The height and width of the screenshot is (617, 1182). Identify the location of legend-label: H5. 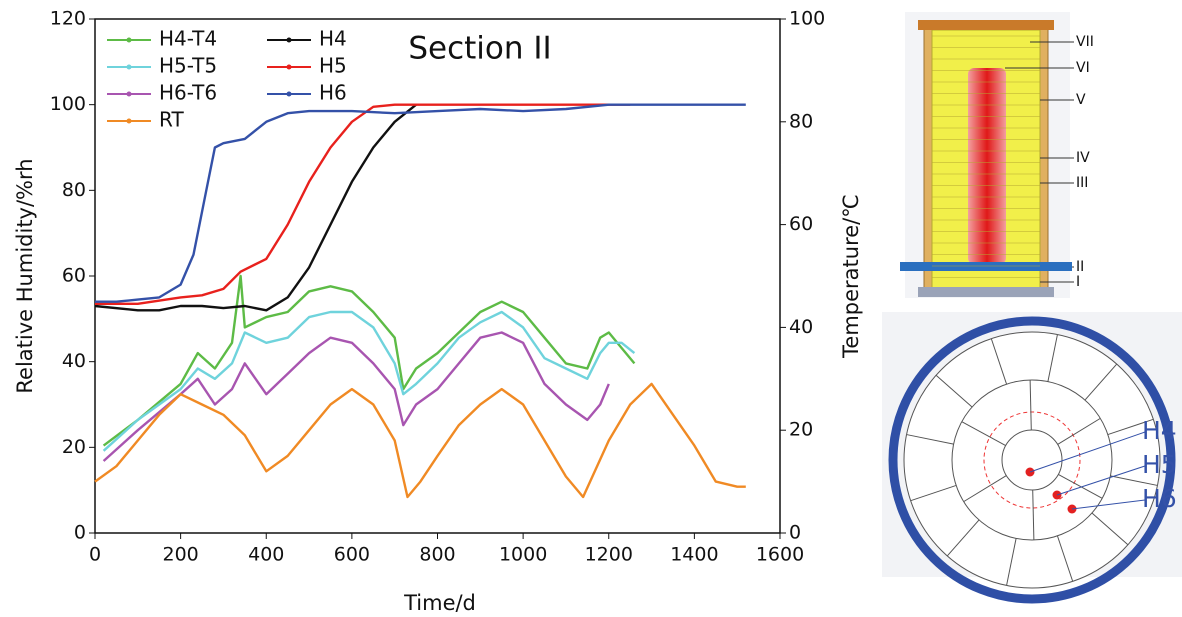
(333, 66).